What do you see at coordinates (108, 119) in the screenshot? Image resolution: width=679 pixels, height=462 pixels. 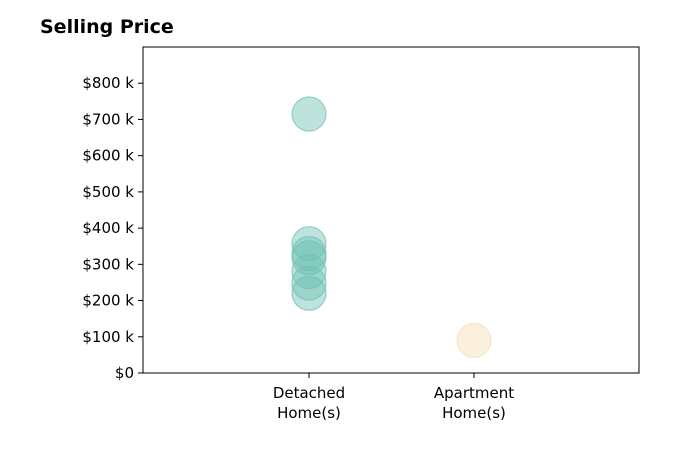 I see `y-tick-label: $700 k` at bounding box center [108, 119].